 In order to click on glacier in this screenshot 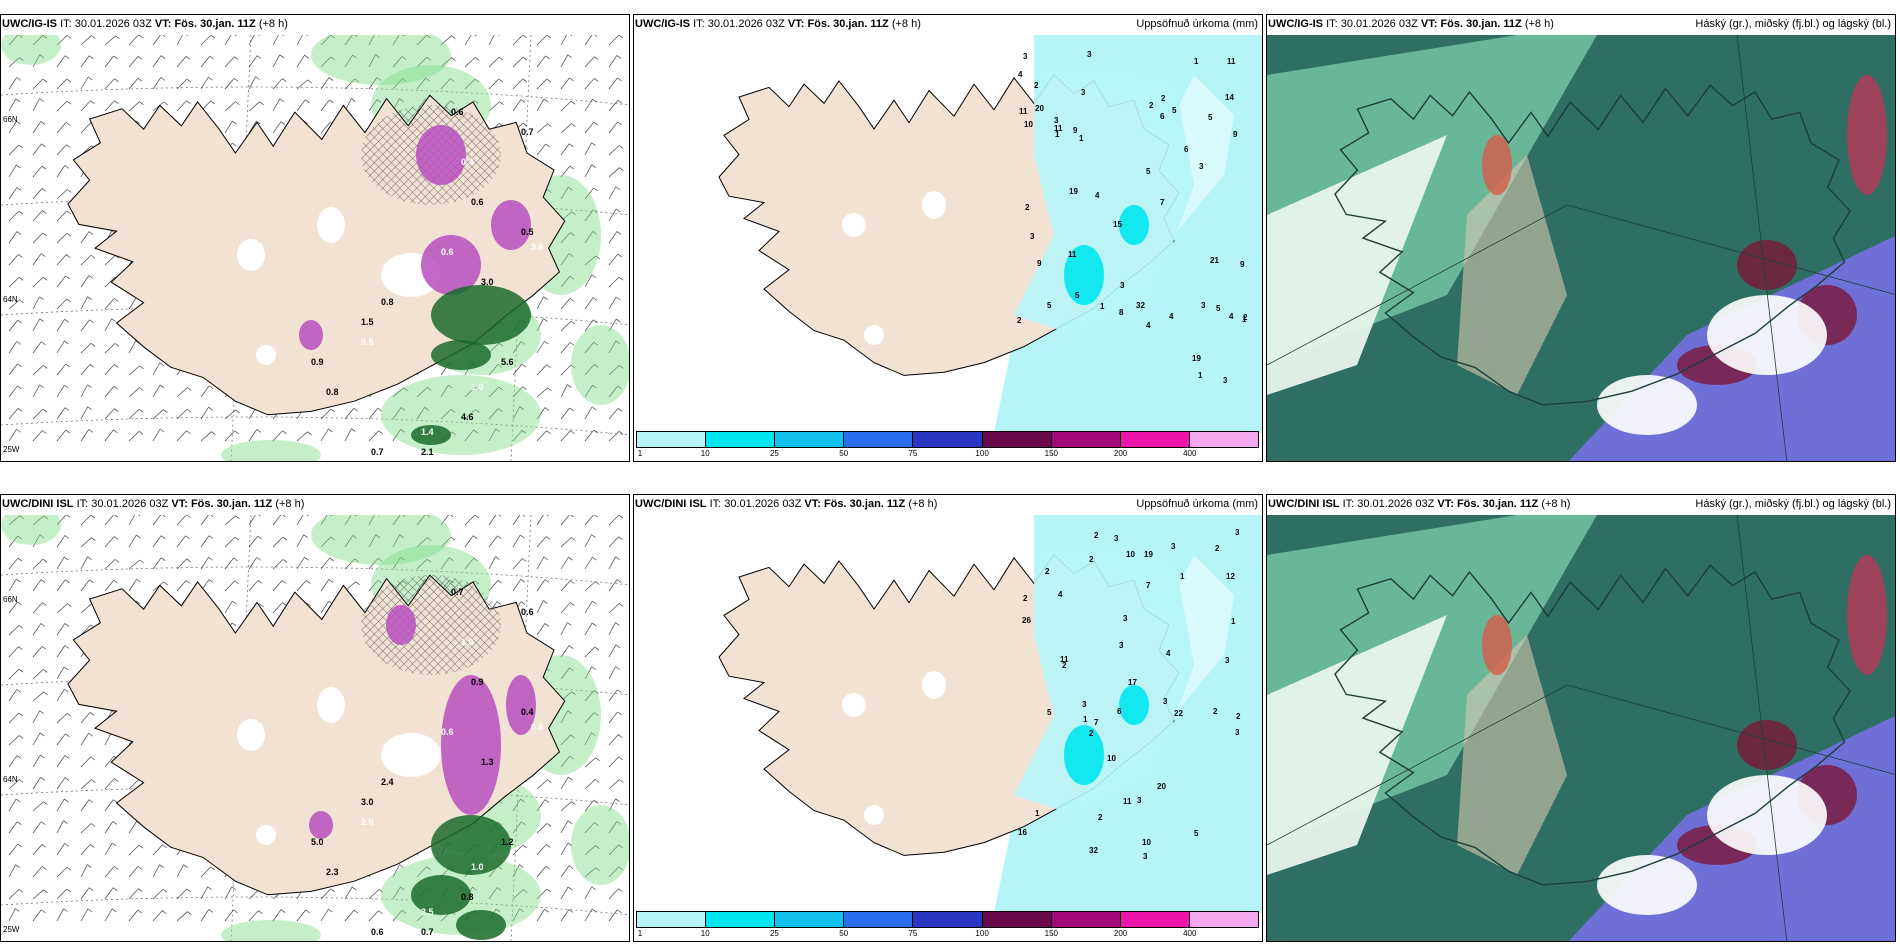, I will do `click(251, 255)`.